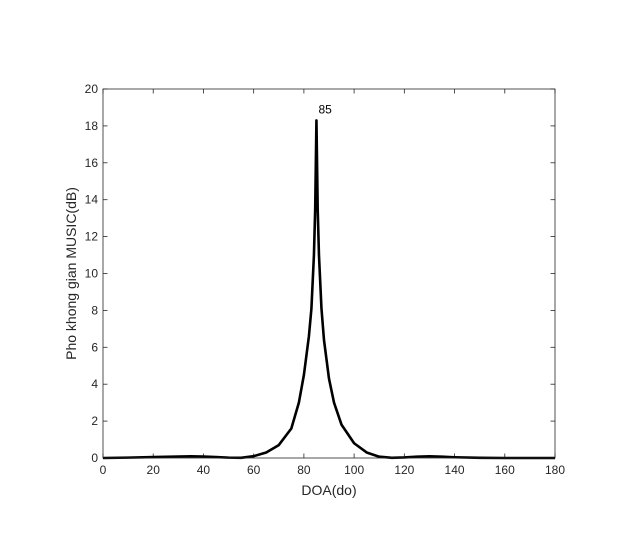 This screenshot has height=546, width=640. Describe the element at coordinates (94, 310) in the screenshot. I see `y-tick-label: 8` at that location.